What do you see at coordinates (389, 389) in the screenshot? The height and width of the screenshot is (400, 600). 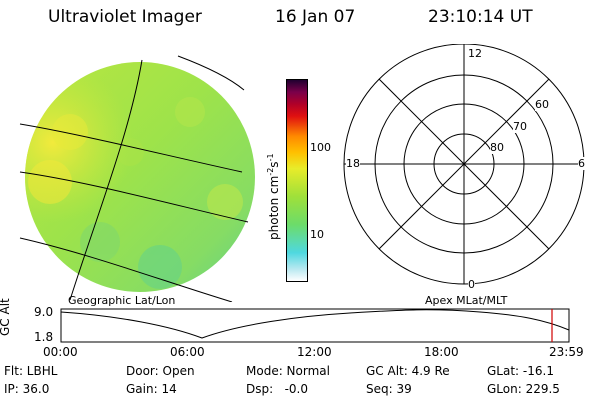 I see `meta-seq: Seq: 39` at bounding box center [389, 389].